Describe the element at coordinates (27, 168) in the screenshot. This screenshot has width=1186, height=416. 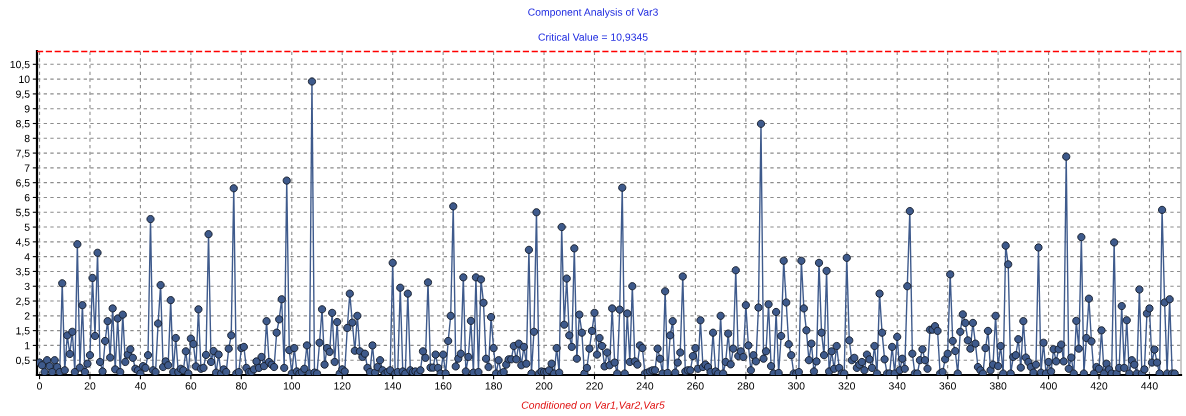
I see `y-tick-label: 7` at that location.